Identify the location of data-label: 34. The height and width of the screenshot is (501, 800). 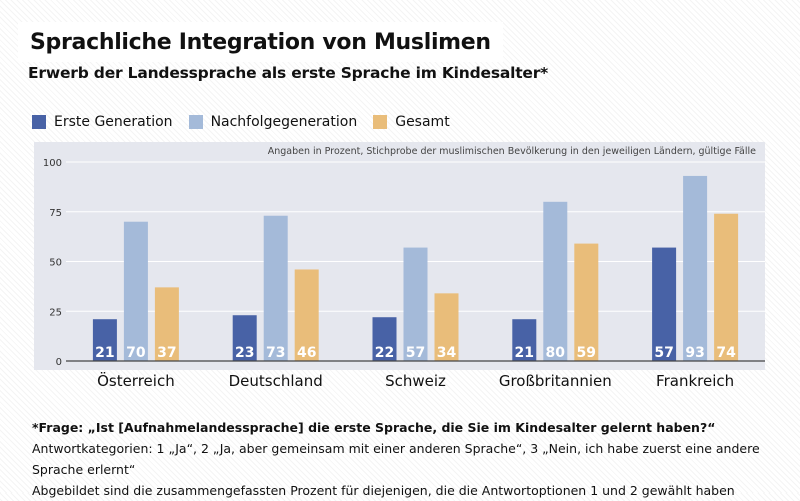
(447, 353).